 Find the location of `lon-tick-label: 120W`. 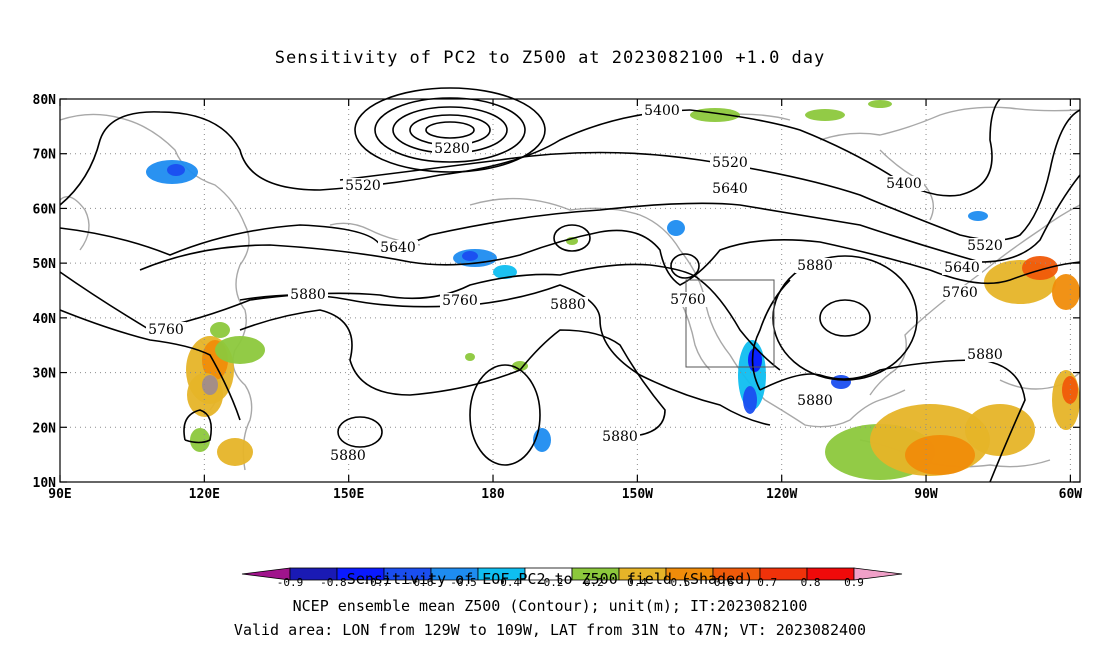

lon-tick-label: 120W is located at coordinates (781, 494).